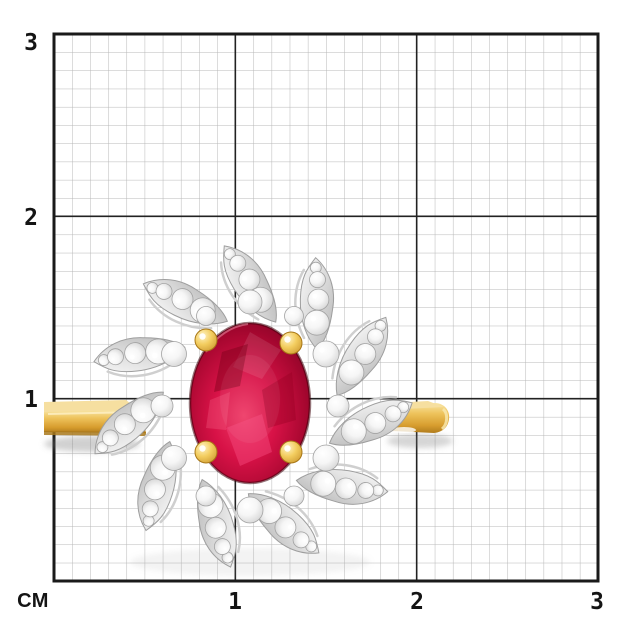 Image resolution: width=640 pixels, height=640 pixels. I want to click on x-axis-label-1: 1, so click(235, 602).